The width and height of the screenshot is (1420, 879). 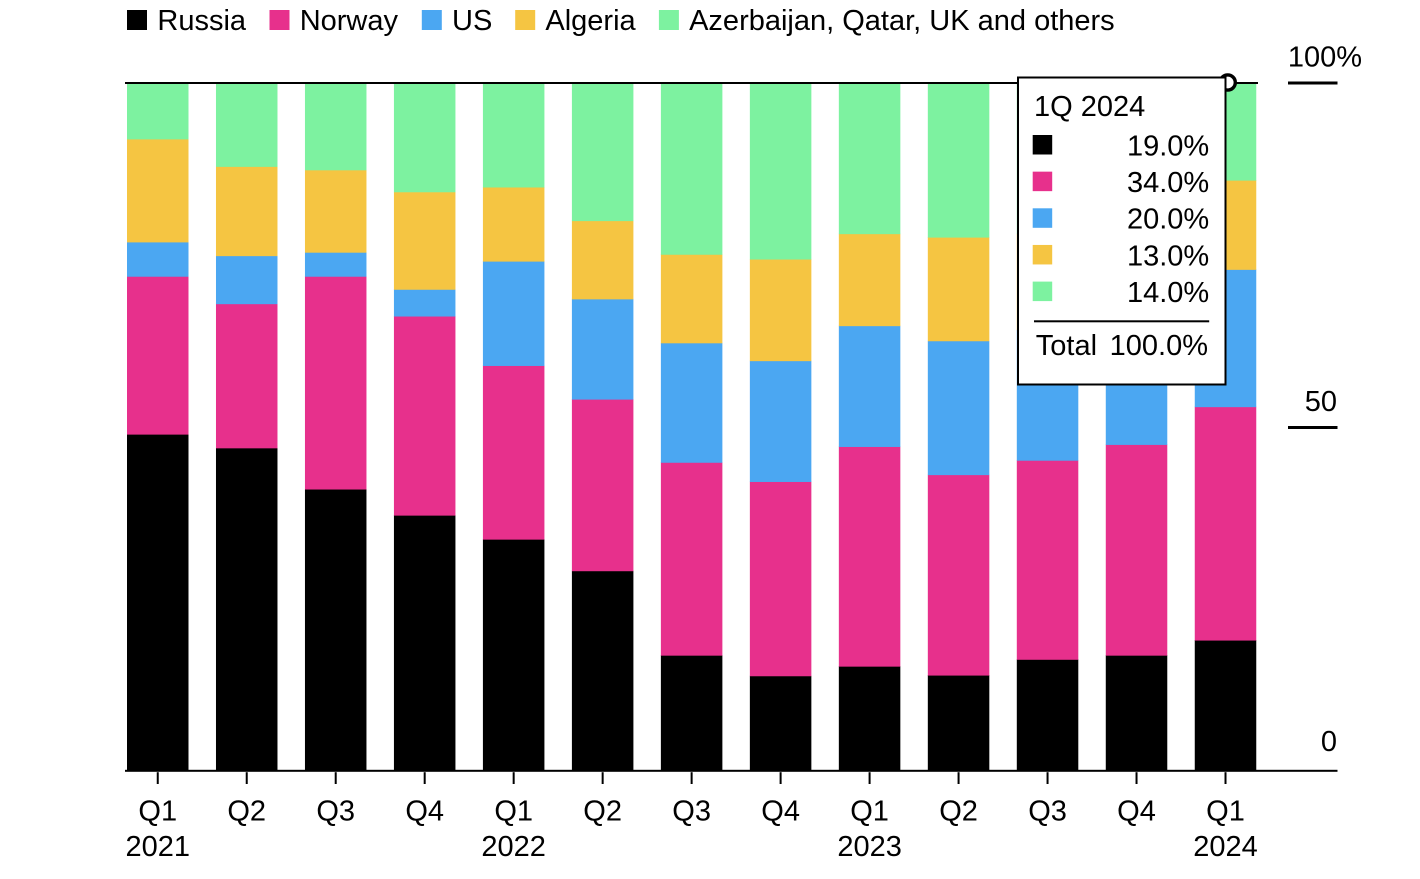 I want to click on svg-text: 2021, so click(x=157, y=847).